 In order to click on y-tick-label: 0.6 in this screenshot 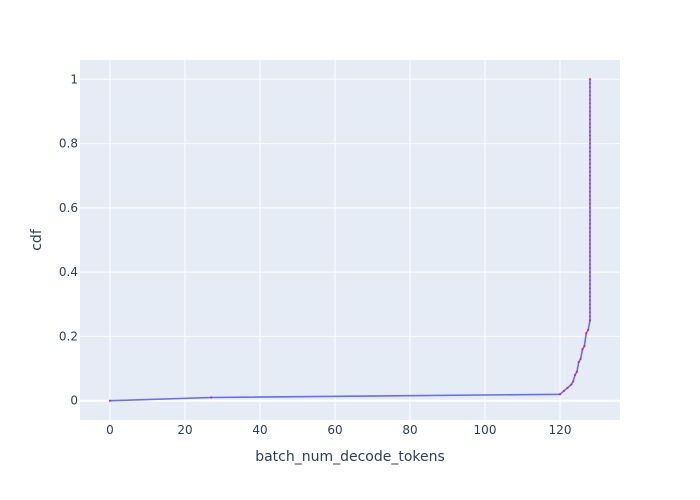, I will do `click(68, 208)`.